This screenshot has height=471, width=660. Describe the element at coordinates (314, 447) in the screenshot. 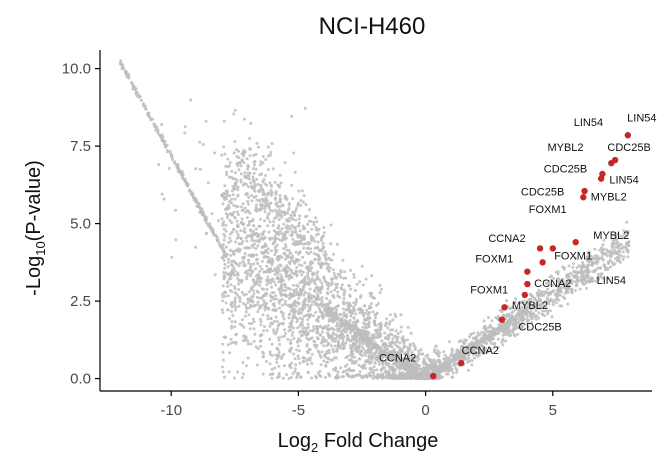

I see `x-axis-title-subscript: 2` at that location.